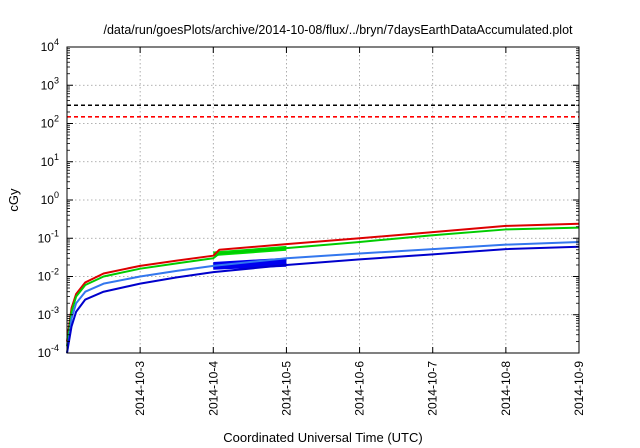 This screenshot has width=640, height=448. Describe the element at coordinates (579, 388) in the screenshot. I see `x-tick-label: 2014-10-9` at that location.